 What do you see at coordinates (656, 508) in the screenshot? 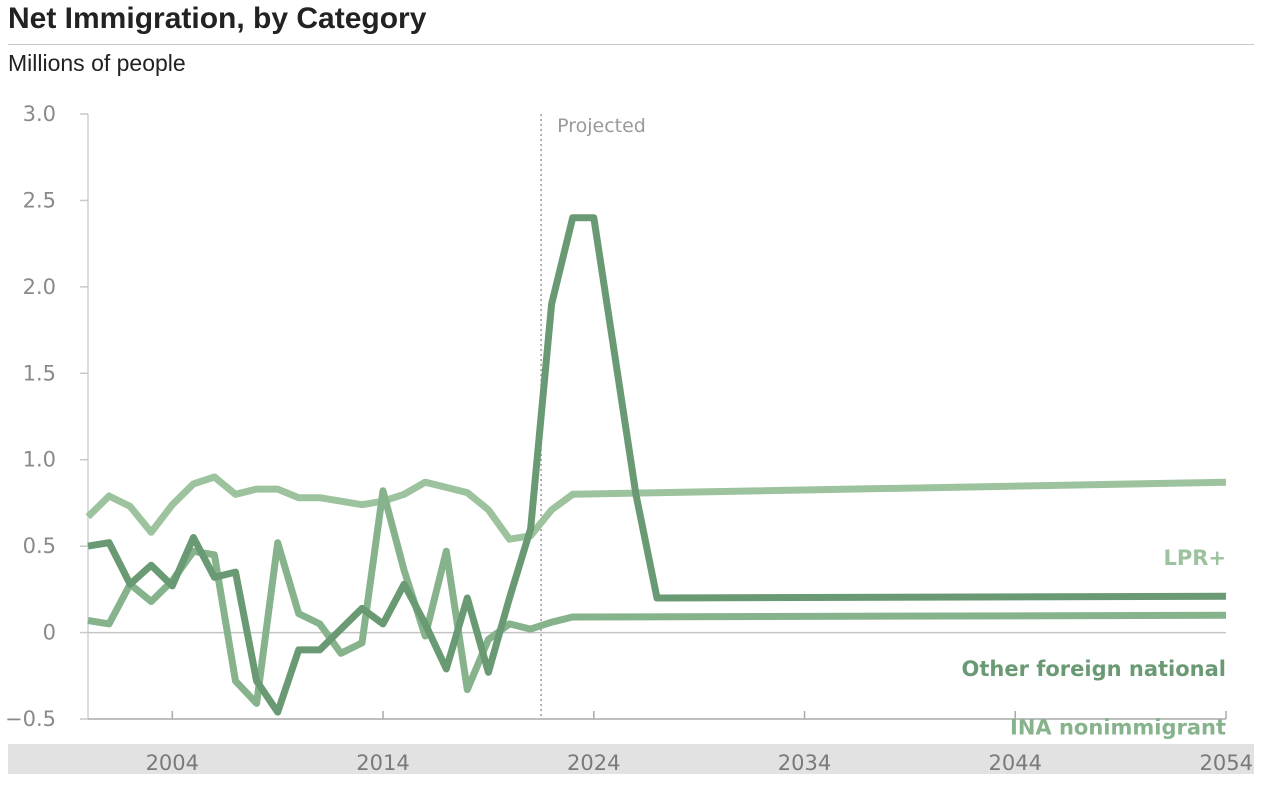
I see `series-line-lpr` at bounding box center [656, 508].